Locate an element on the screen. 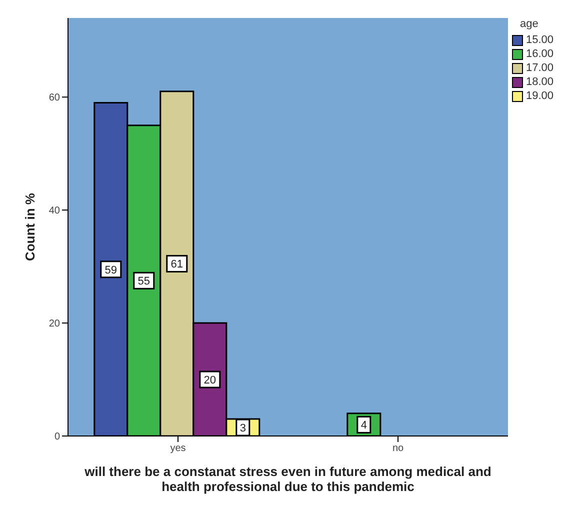 The image size is (576, 520). legend-label: 19.00 is located at coordinates (540, 96).